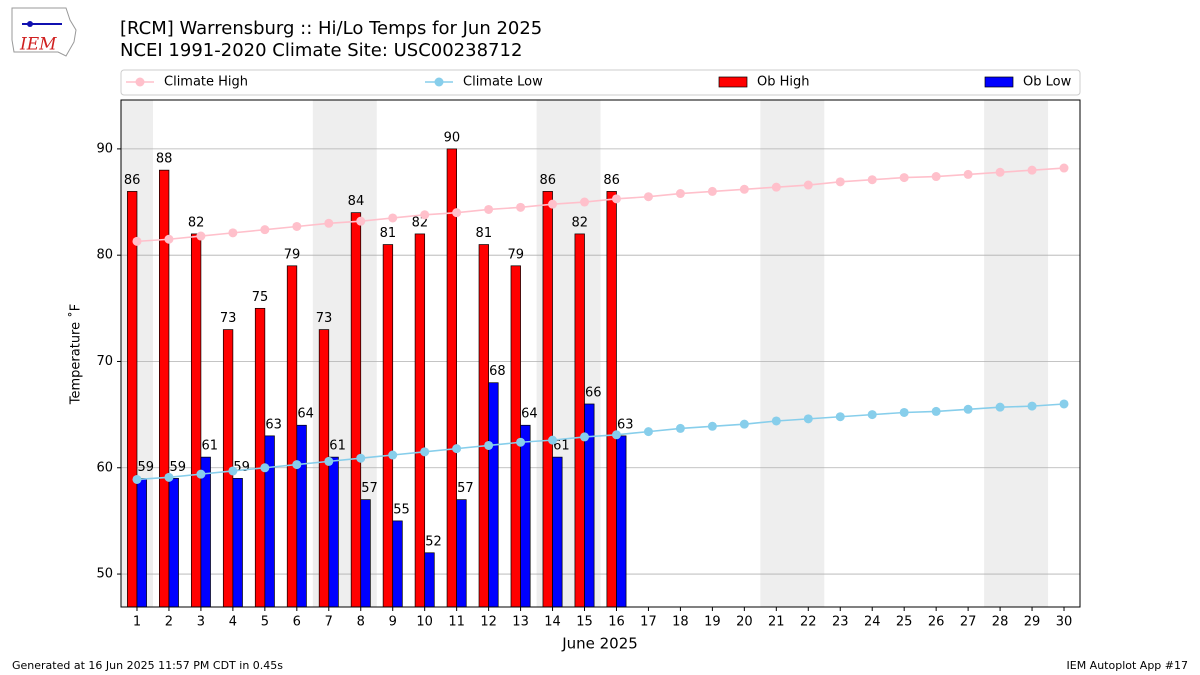 This screenshot has height=675, width=1200. Describe the element at coordinates (393, 622) in the screenshot. I see `x-tick-label: 9` at that location.